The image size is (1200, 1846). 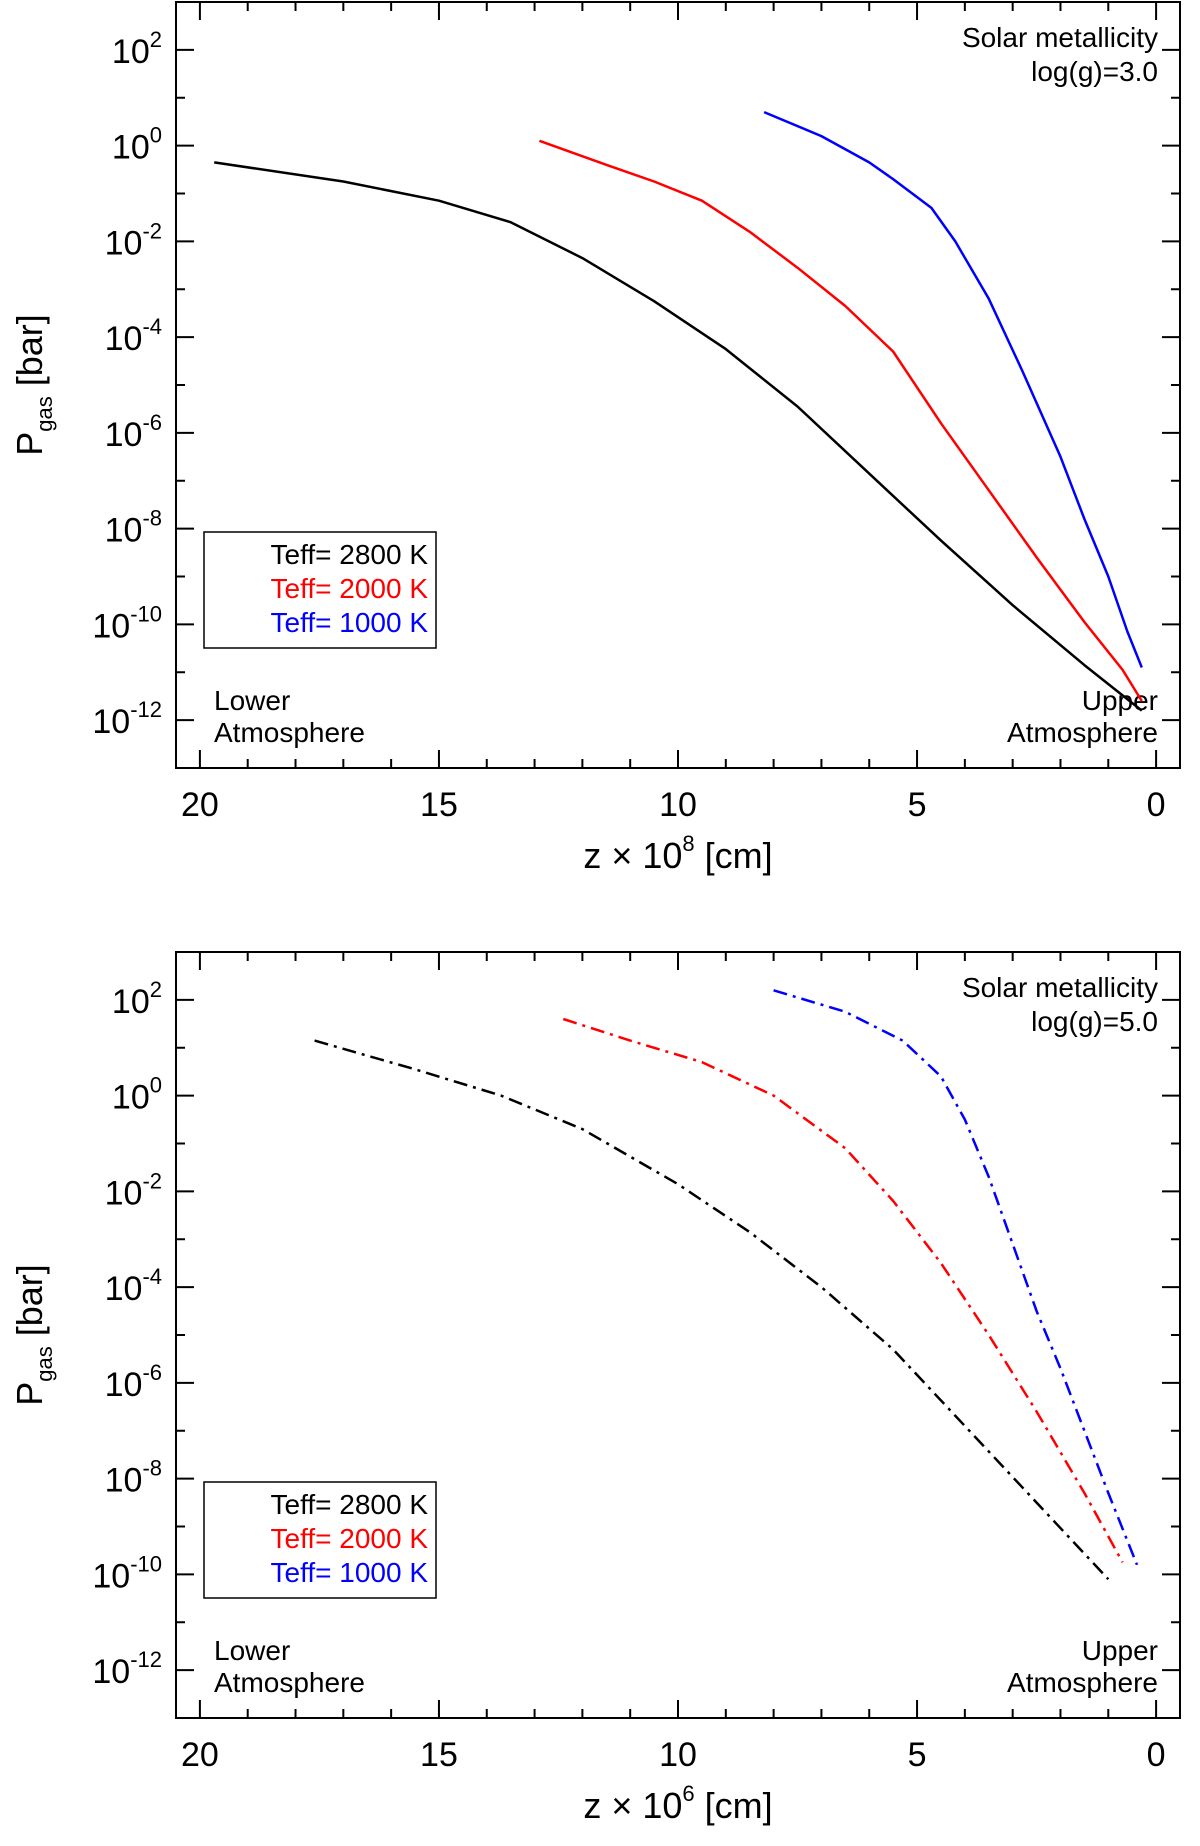 What do you see at coordinates (1094, 1021) in the screenshot?
I see `annotation-line: log(g)=5.0` at bounding box center [1094, 1021].